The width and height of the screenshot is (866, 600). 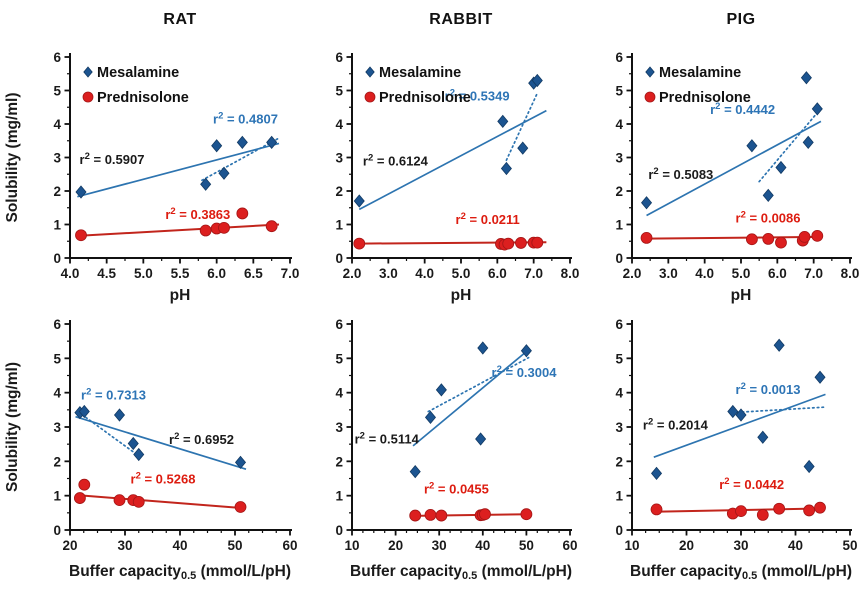 I want to click on chart-title: PIG, so click(x=740, y=19).